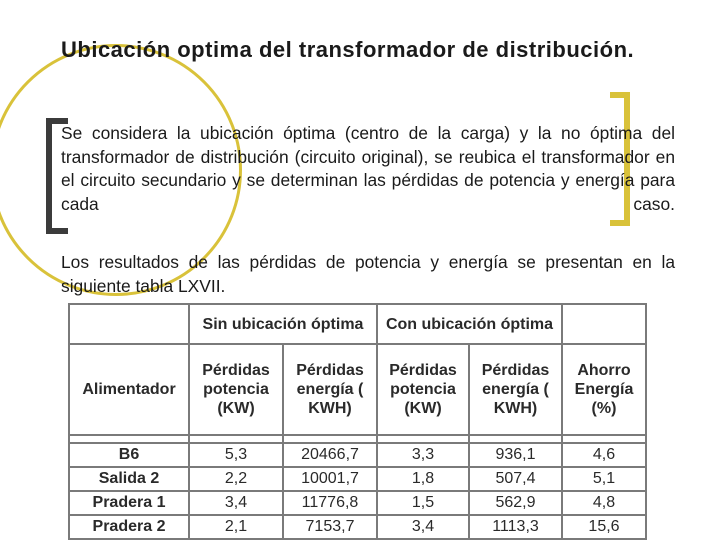  Describe the element at coordinates (53, 176) in the screenshot. I see `decorative-left-bracket` at that location.